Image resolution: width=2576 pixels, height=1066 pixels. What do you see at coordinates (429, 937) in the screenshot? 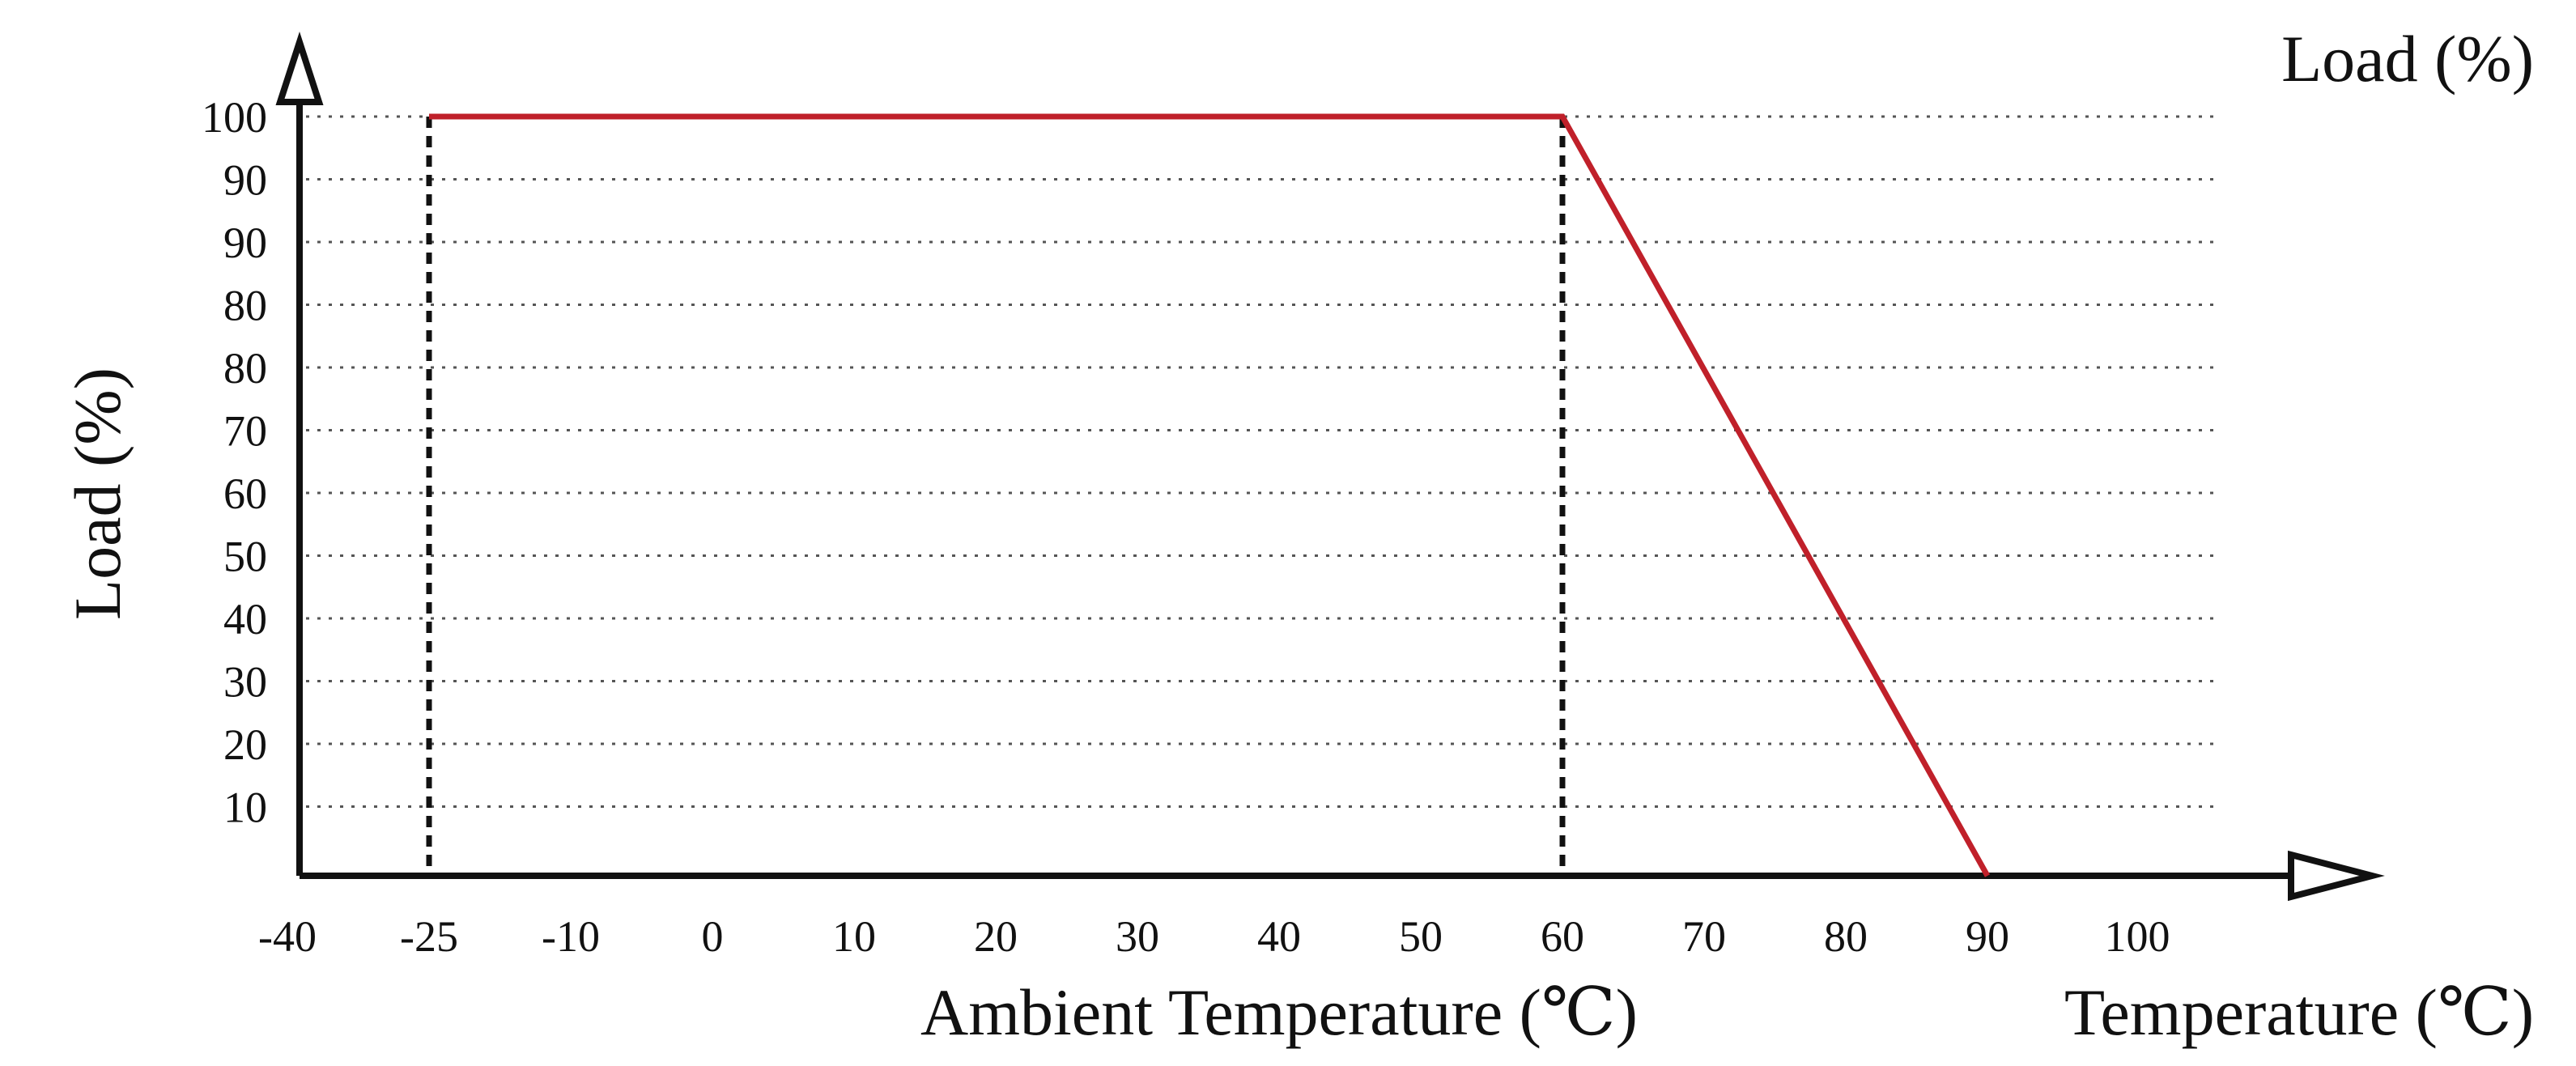
I see `x-tick-label: -25` at bounding box center [429, 937].